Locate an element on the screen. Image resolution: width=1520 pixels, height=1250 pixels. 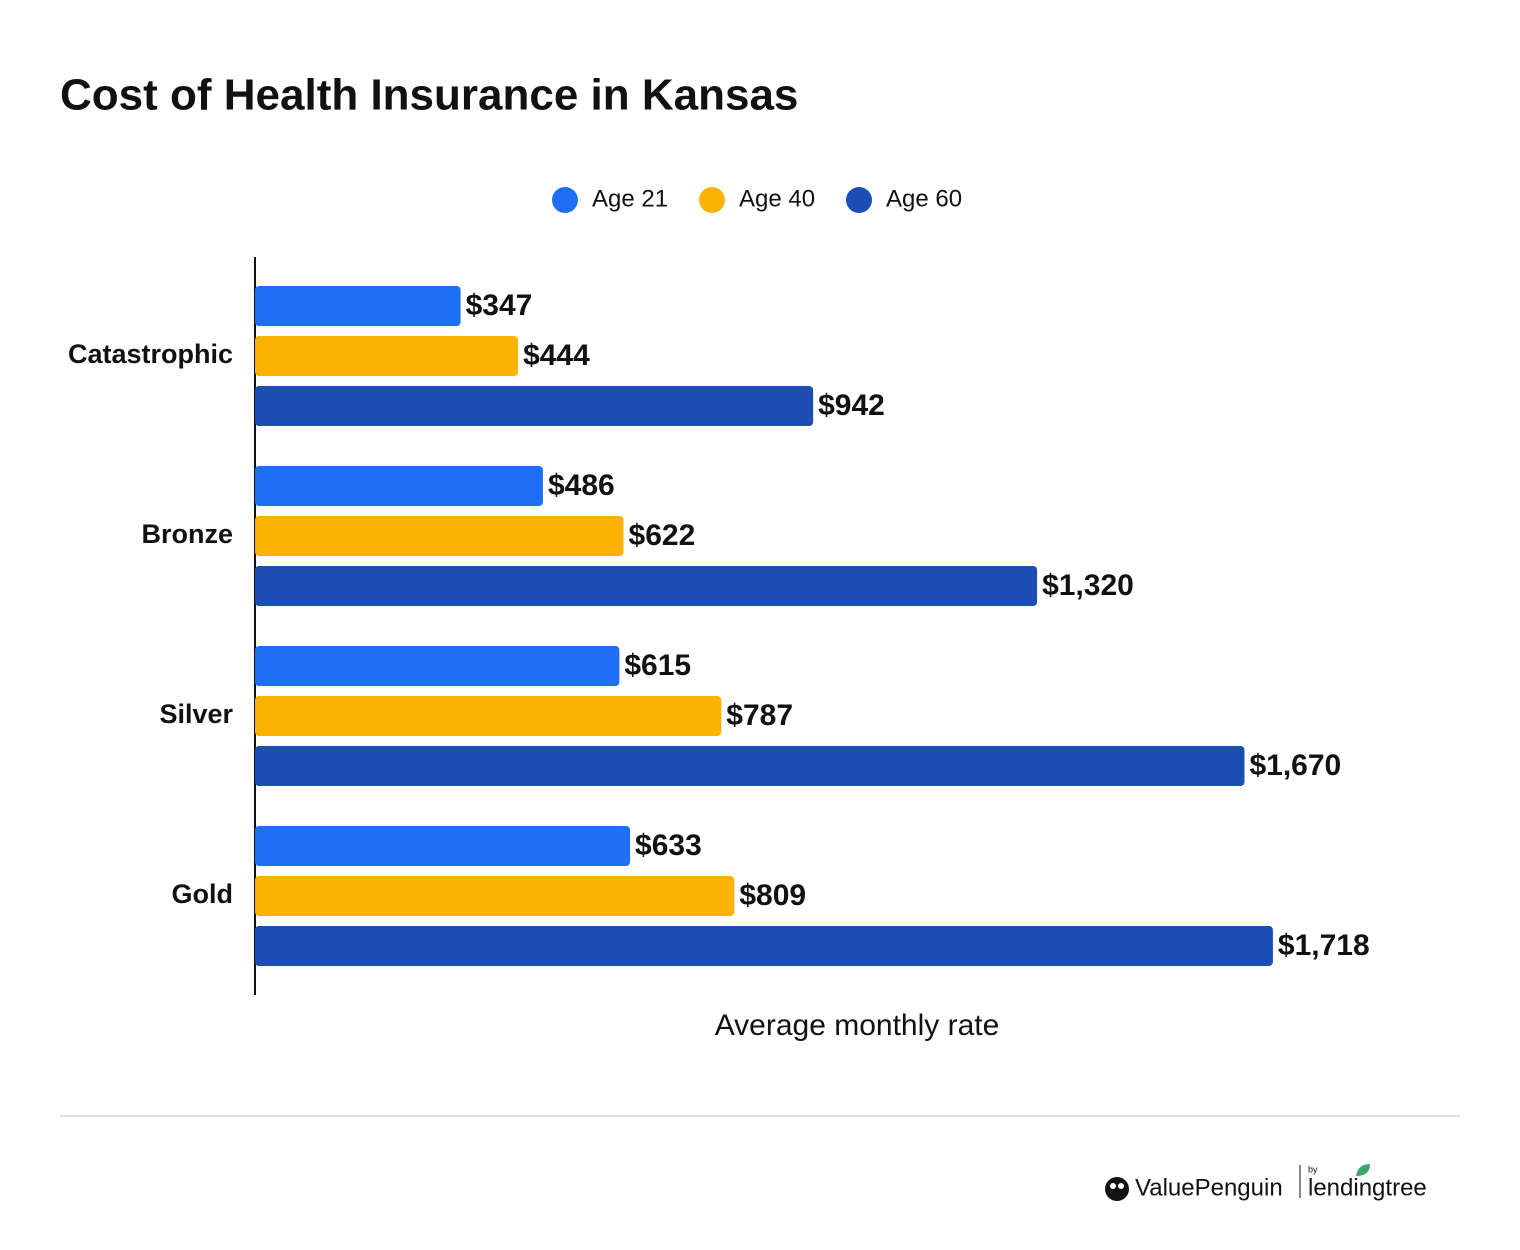
penguin-icon is located at coordinates (1117, 1189).